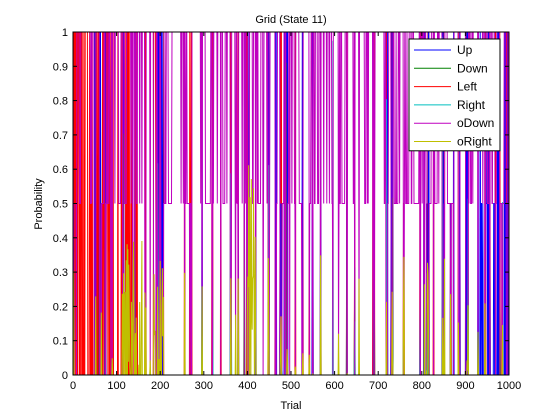 Image resolution: width=560 pixels, height=420 pixels. Describe the element at coordinates (60, 136) in the screenshot. I see `y-tick-label: 0.7` at that location.